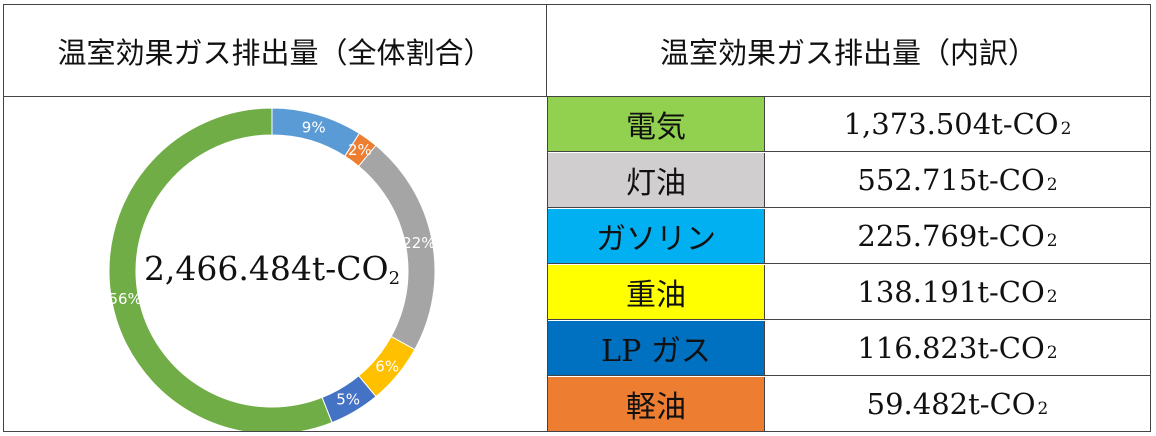  What do you see at coordinates (849, 404) in the screenshot?
I see `row-diesel: 軽油 59.482t-CO 2` at bounding box center [849, 404].